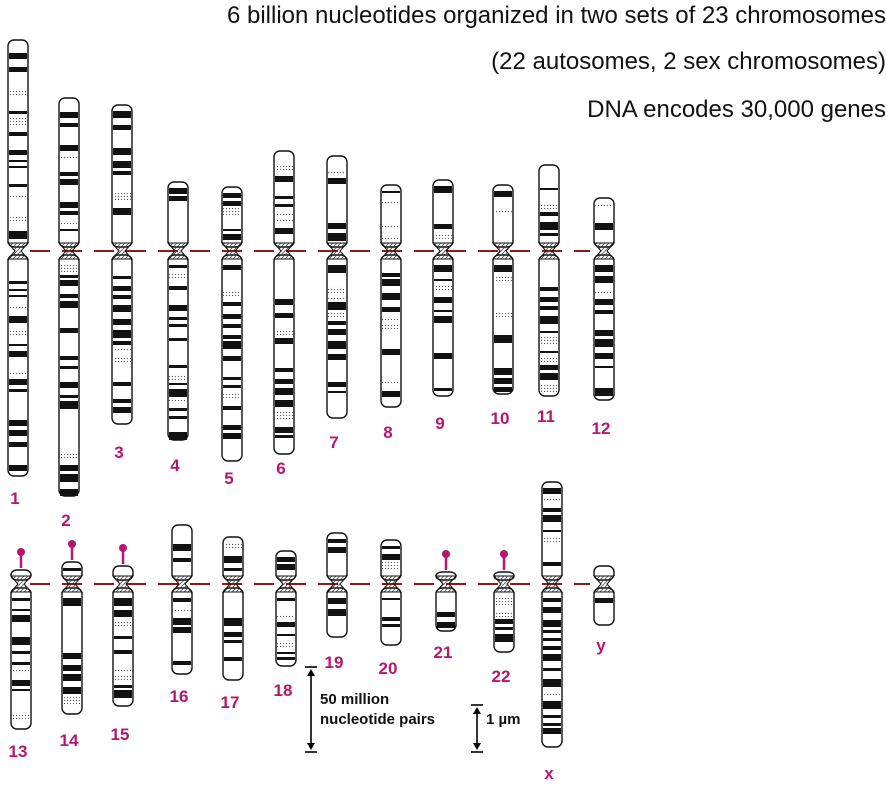 This screenshot has width=886, height=789. I want to click on chromosome-13: 13, so click(21, 654).